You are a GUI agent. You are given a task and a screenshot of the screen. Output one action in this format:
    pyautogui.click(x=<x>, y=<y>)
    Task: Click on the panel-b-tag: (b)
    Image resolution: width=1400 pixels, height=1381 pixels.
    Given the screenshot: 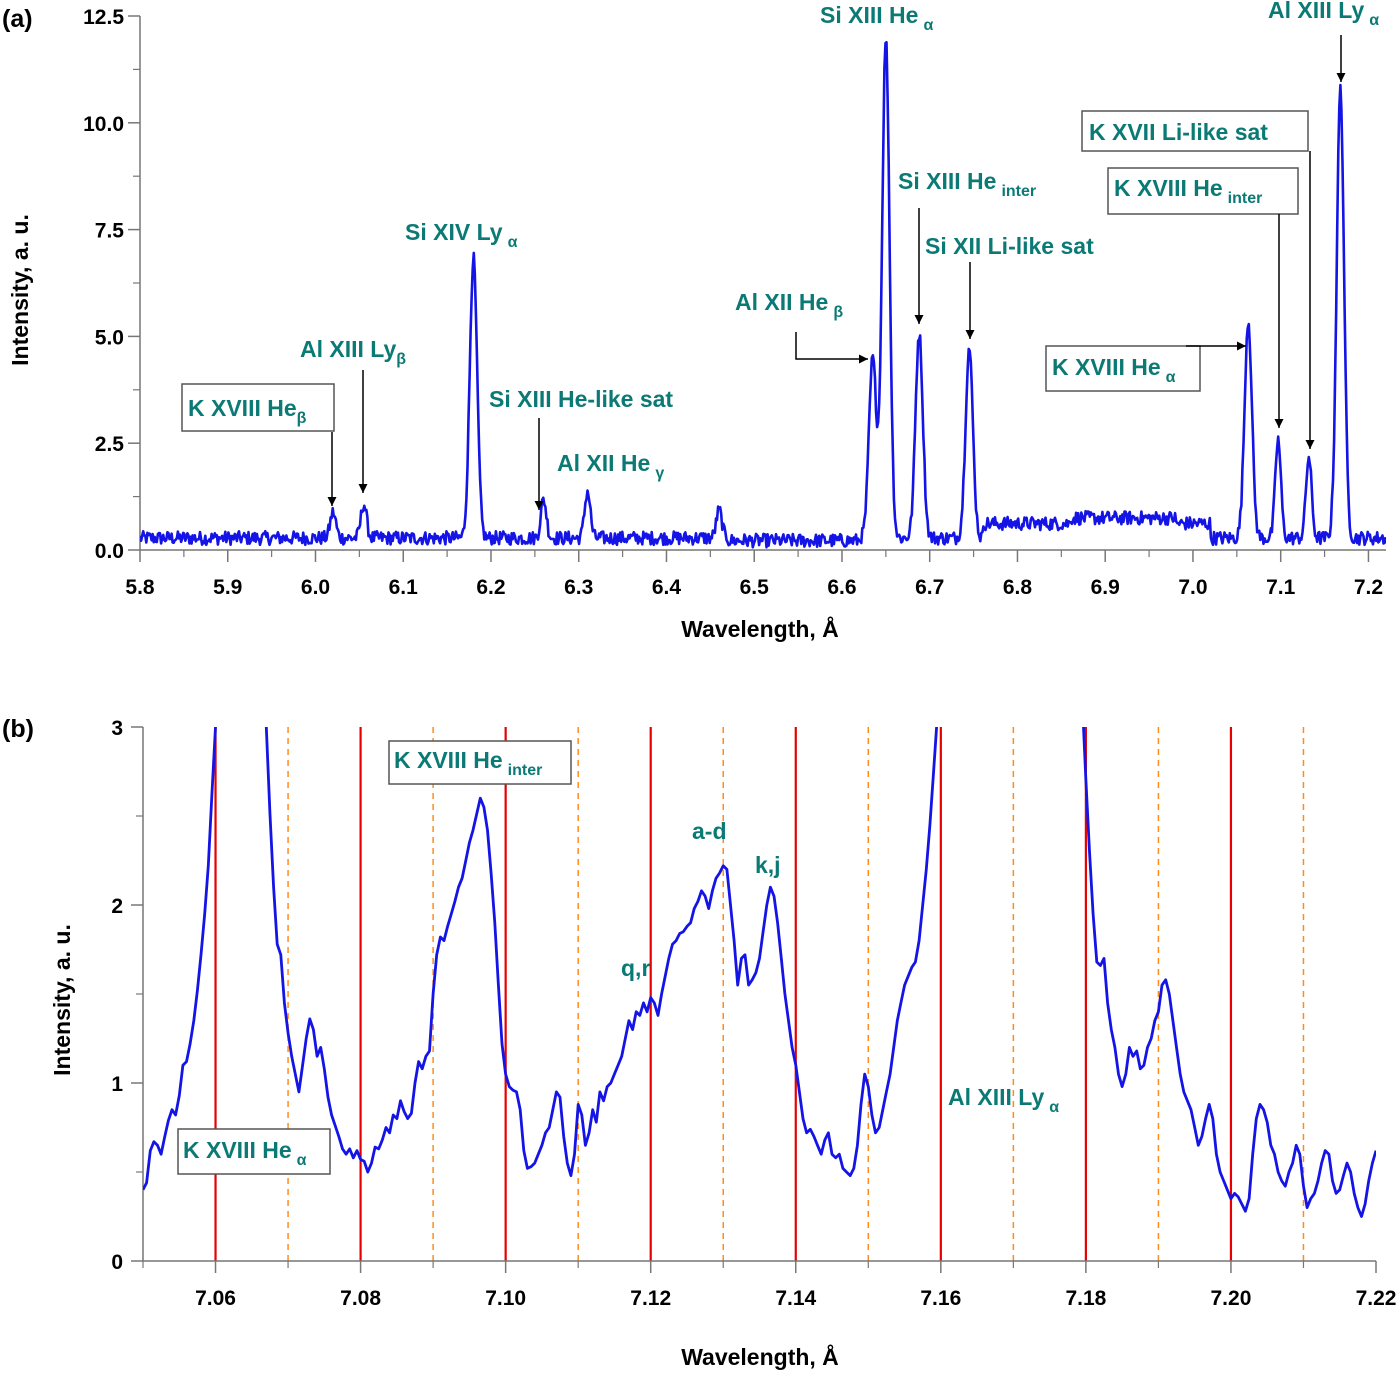 What is the action you would take?
    pyautogui.click(x=18, y=729)
    